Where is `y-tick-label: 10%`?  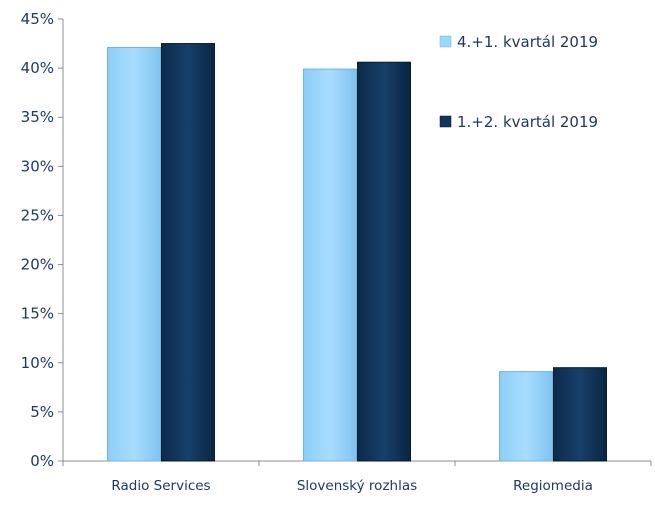
y-tick-label: 10% is located at coordinates (37, 363).